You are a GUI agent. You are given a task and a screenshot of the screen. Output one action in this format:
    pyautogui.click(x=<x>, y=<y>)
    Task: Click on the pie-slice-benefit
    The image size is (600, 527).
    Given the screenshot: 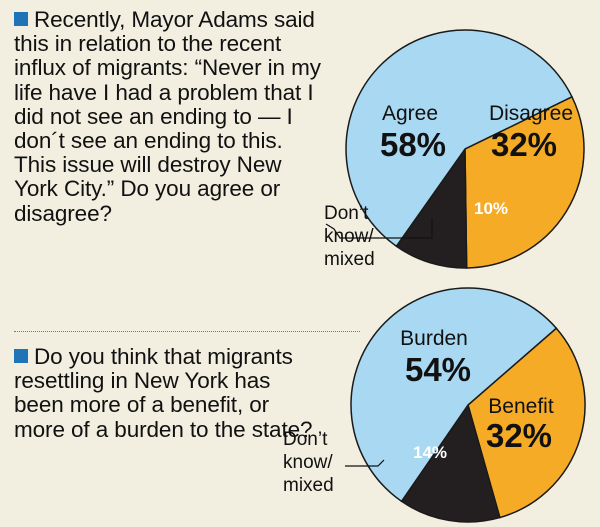 What is the action you would take?
    pyautogui.click(x=526, y=423)
    